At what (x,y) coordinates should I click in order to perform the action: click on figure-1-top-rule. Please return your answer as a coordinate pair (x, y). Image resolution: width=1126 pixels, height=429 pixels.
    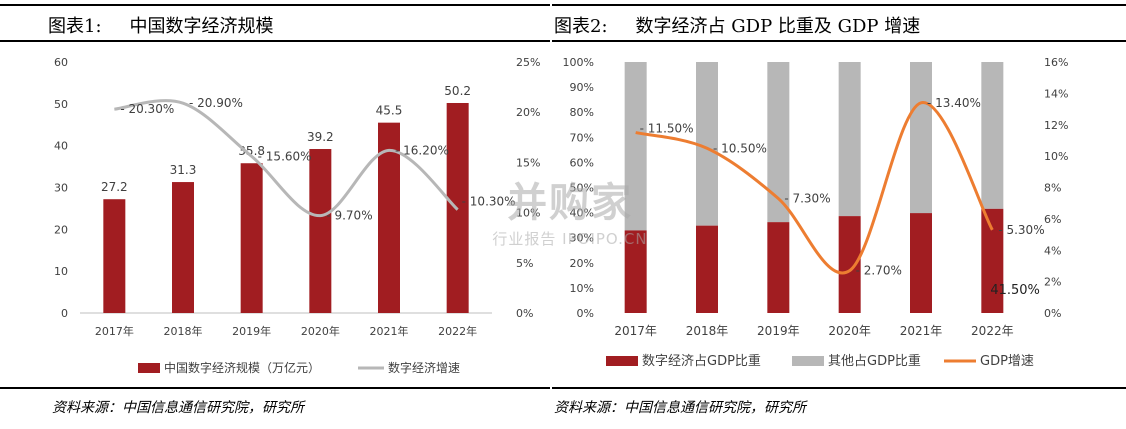
    Looking at the image, I should click on (275, 5).